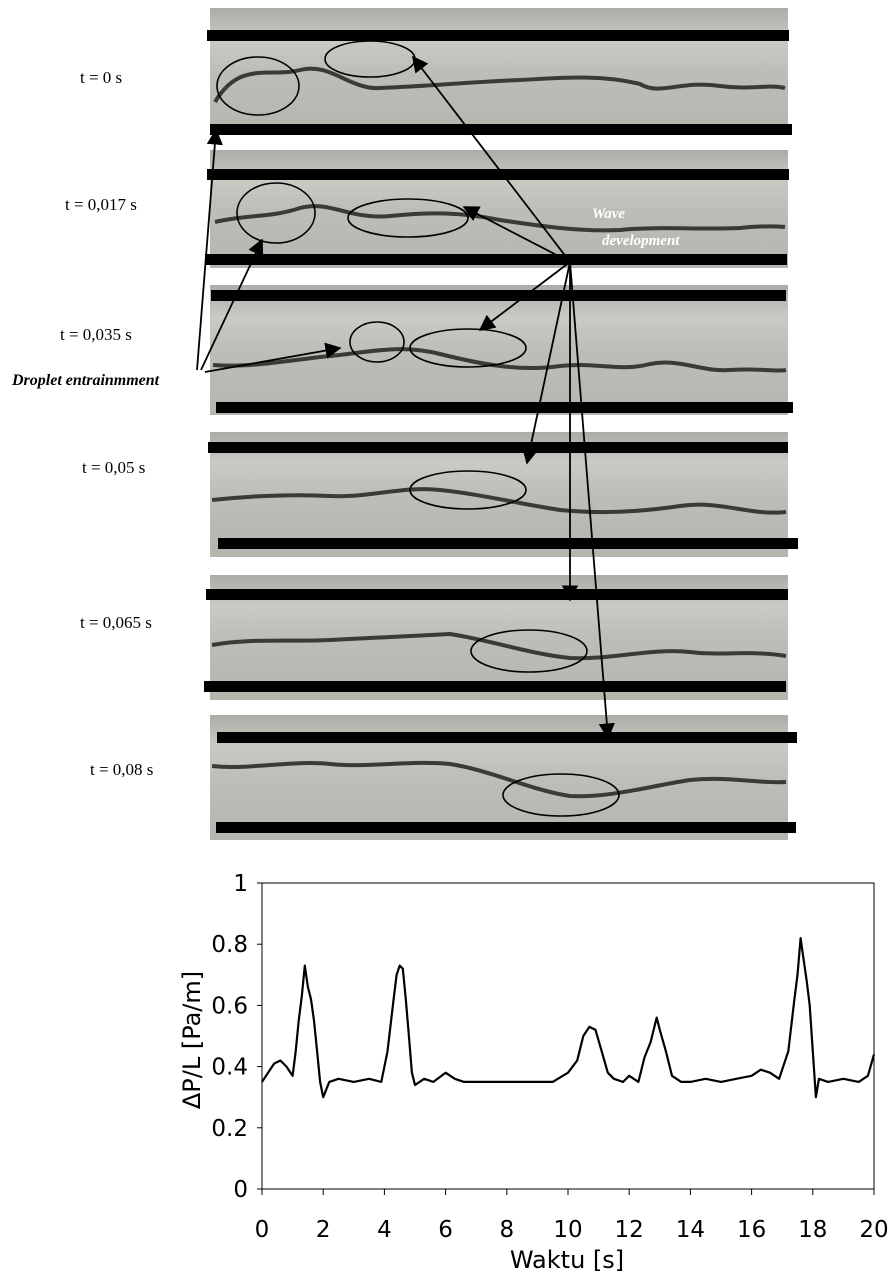 The width and height of the screenshot is (895, 1278). Describe the element at coordinates (873, 1230) in the screenshot. I see `x-tick-label: 20` at that location.